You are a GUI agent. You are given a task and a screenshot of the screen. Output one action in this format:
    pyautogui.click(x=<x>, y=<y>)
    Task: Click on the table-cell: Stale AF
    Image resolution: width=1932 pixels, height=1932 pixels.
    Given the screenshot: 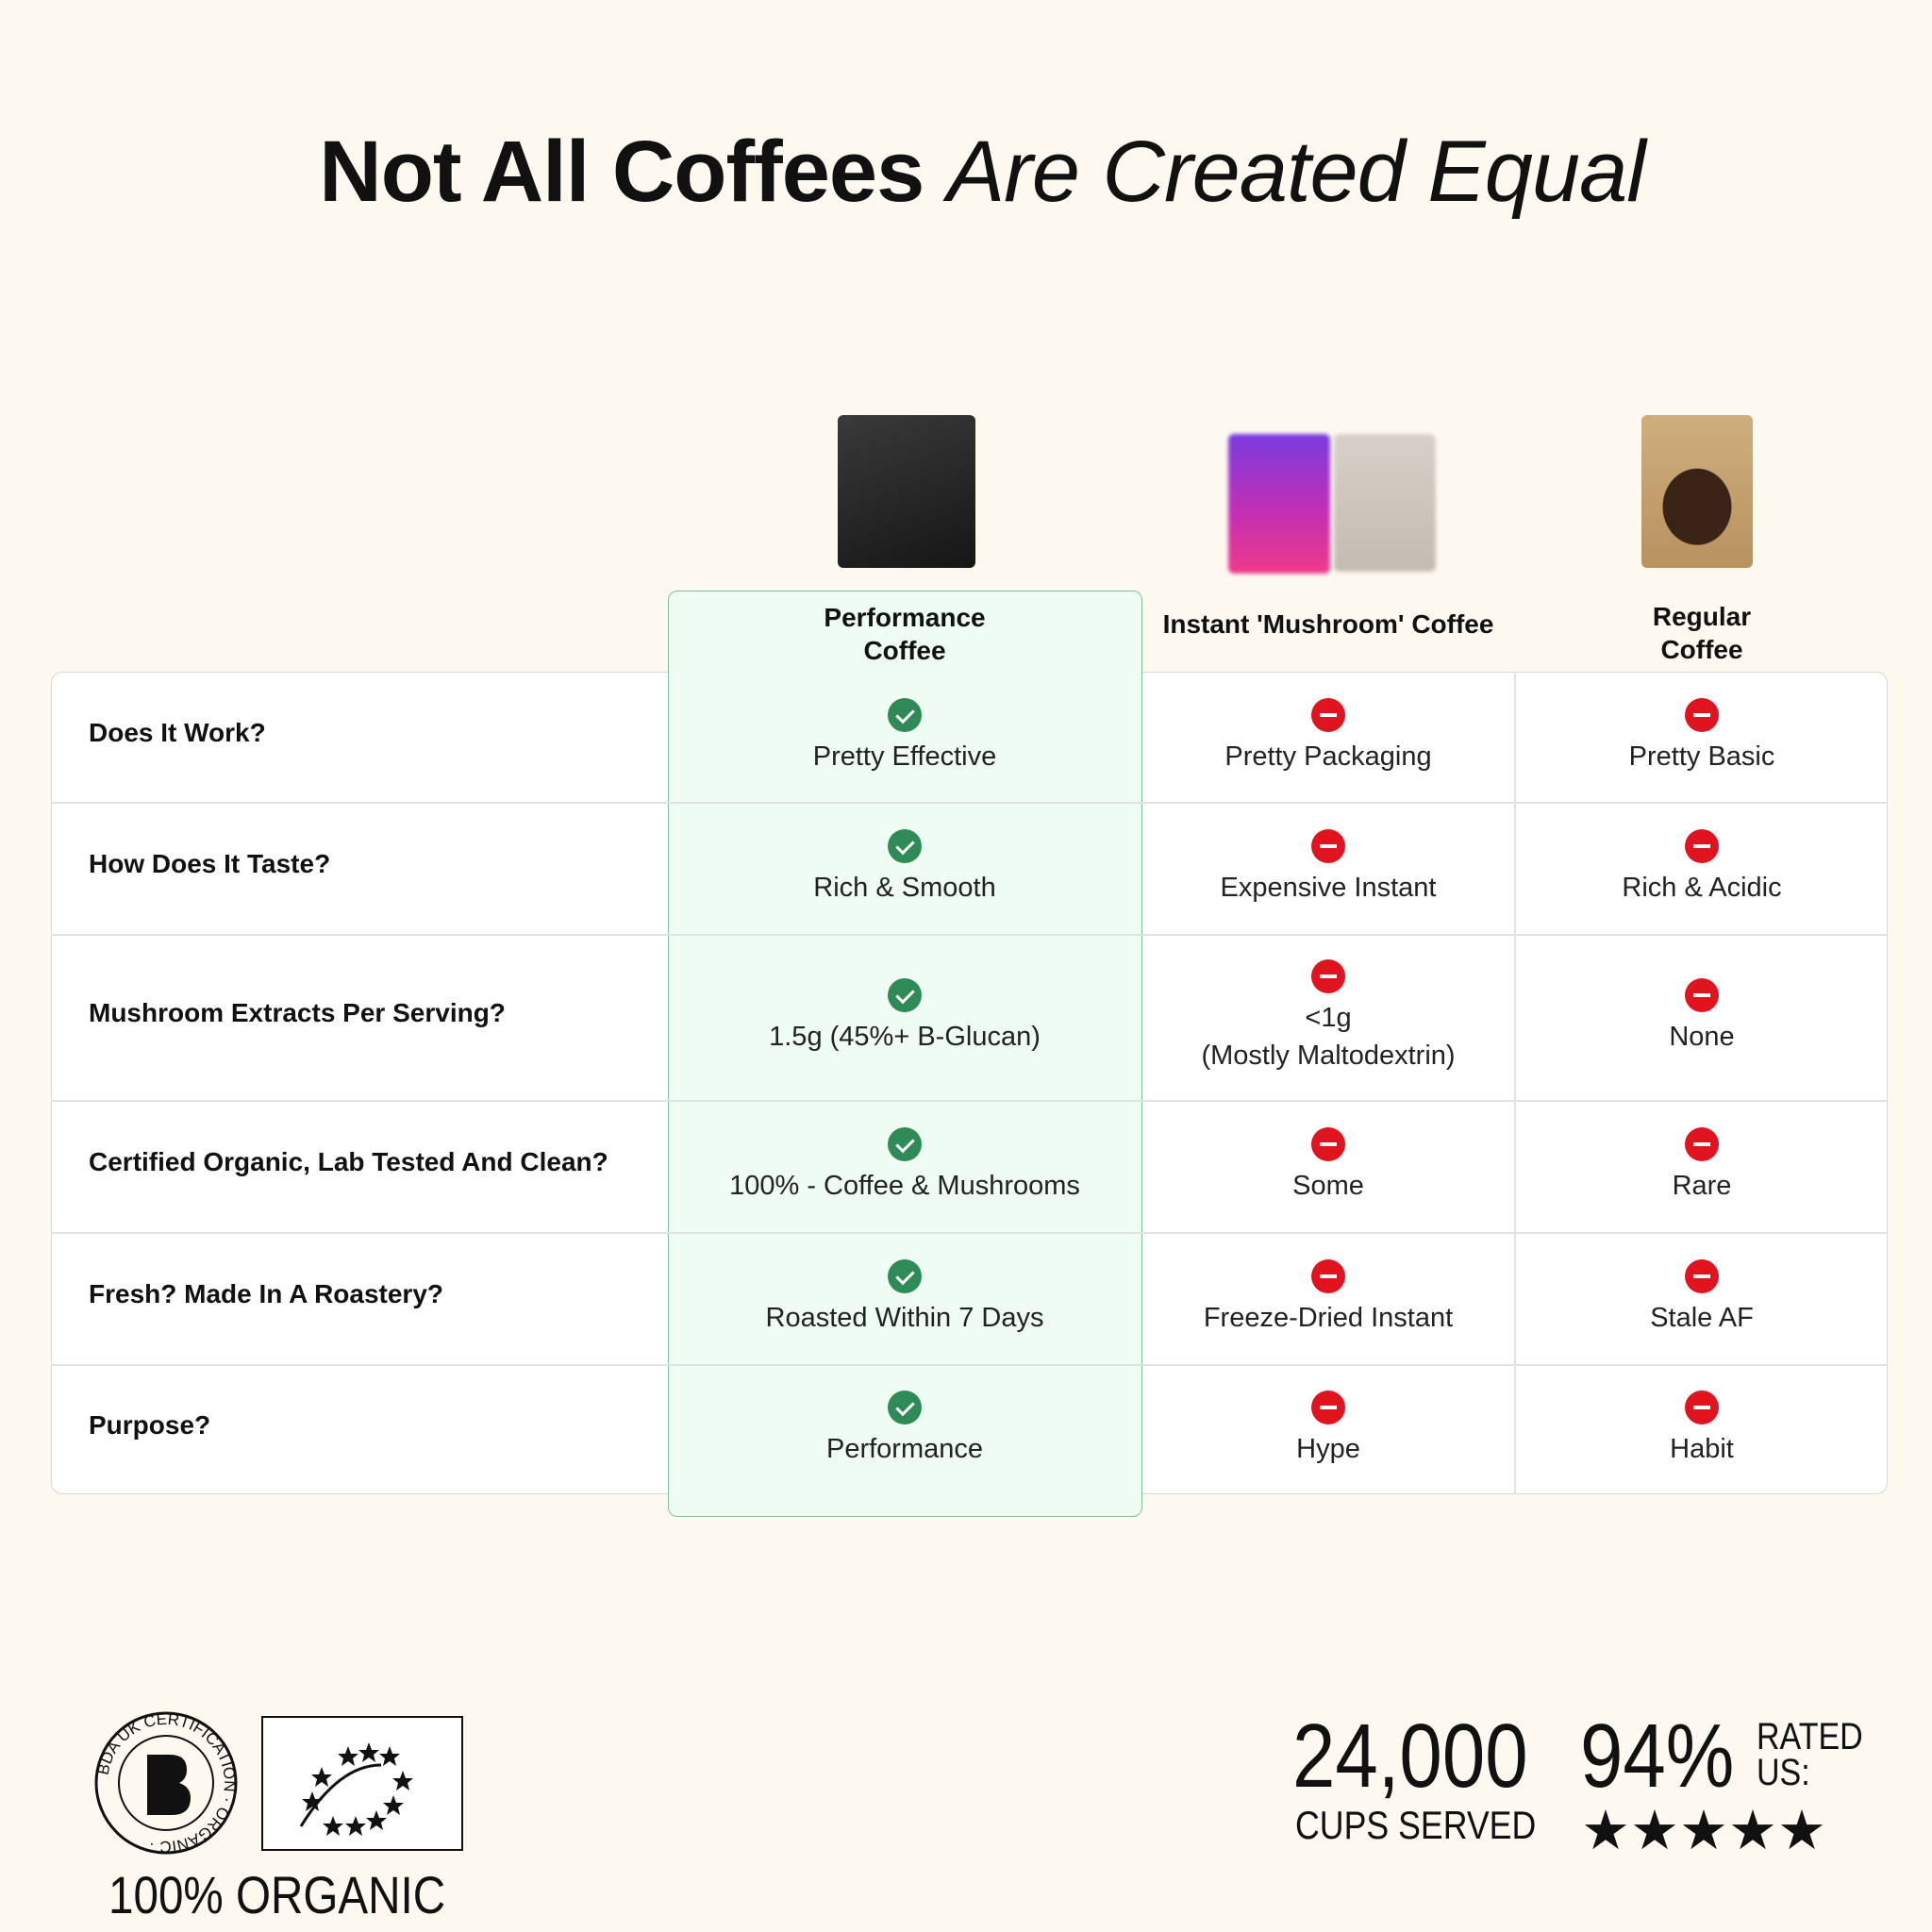 What is the action you would take?
    pyautogui.click(x=1701, y=1298)
    